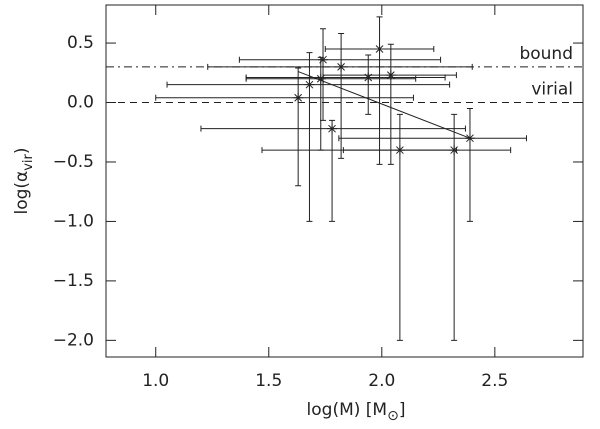 This screenshot has width=600, height=429. I want to click on y-tick-label: 0.0, so click(80, 103).